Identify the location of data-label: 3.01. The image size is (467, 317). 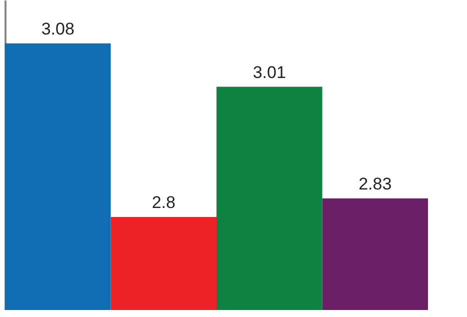
(269, 72).